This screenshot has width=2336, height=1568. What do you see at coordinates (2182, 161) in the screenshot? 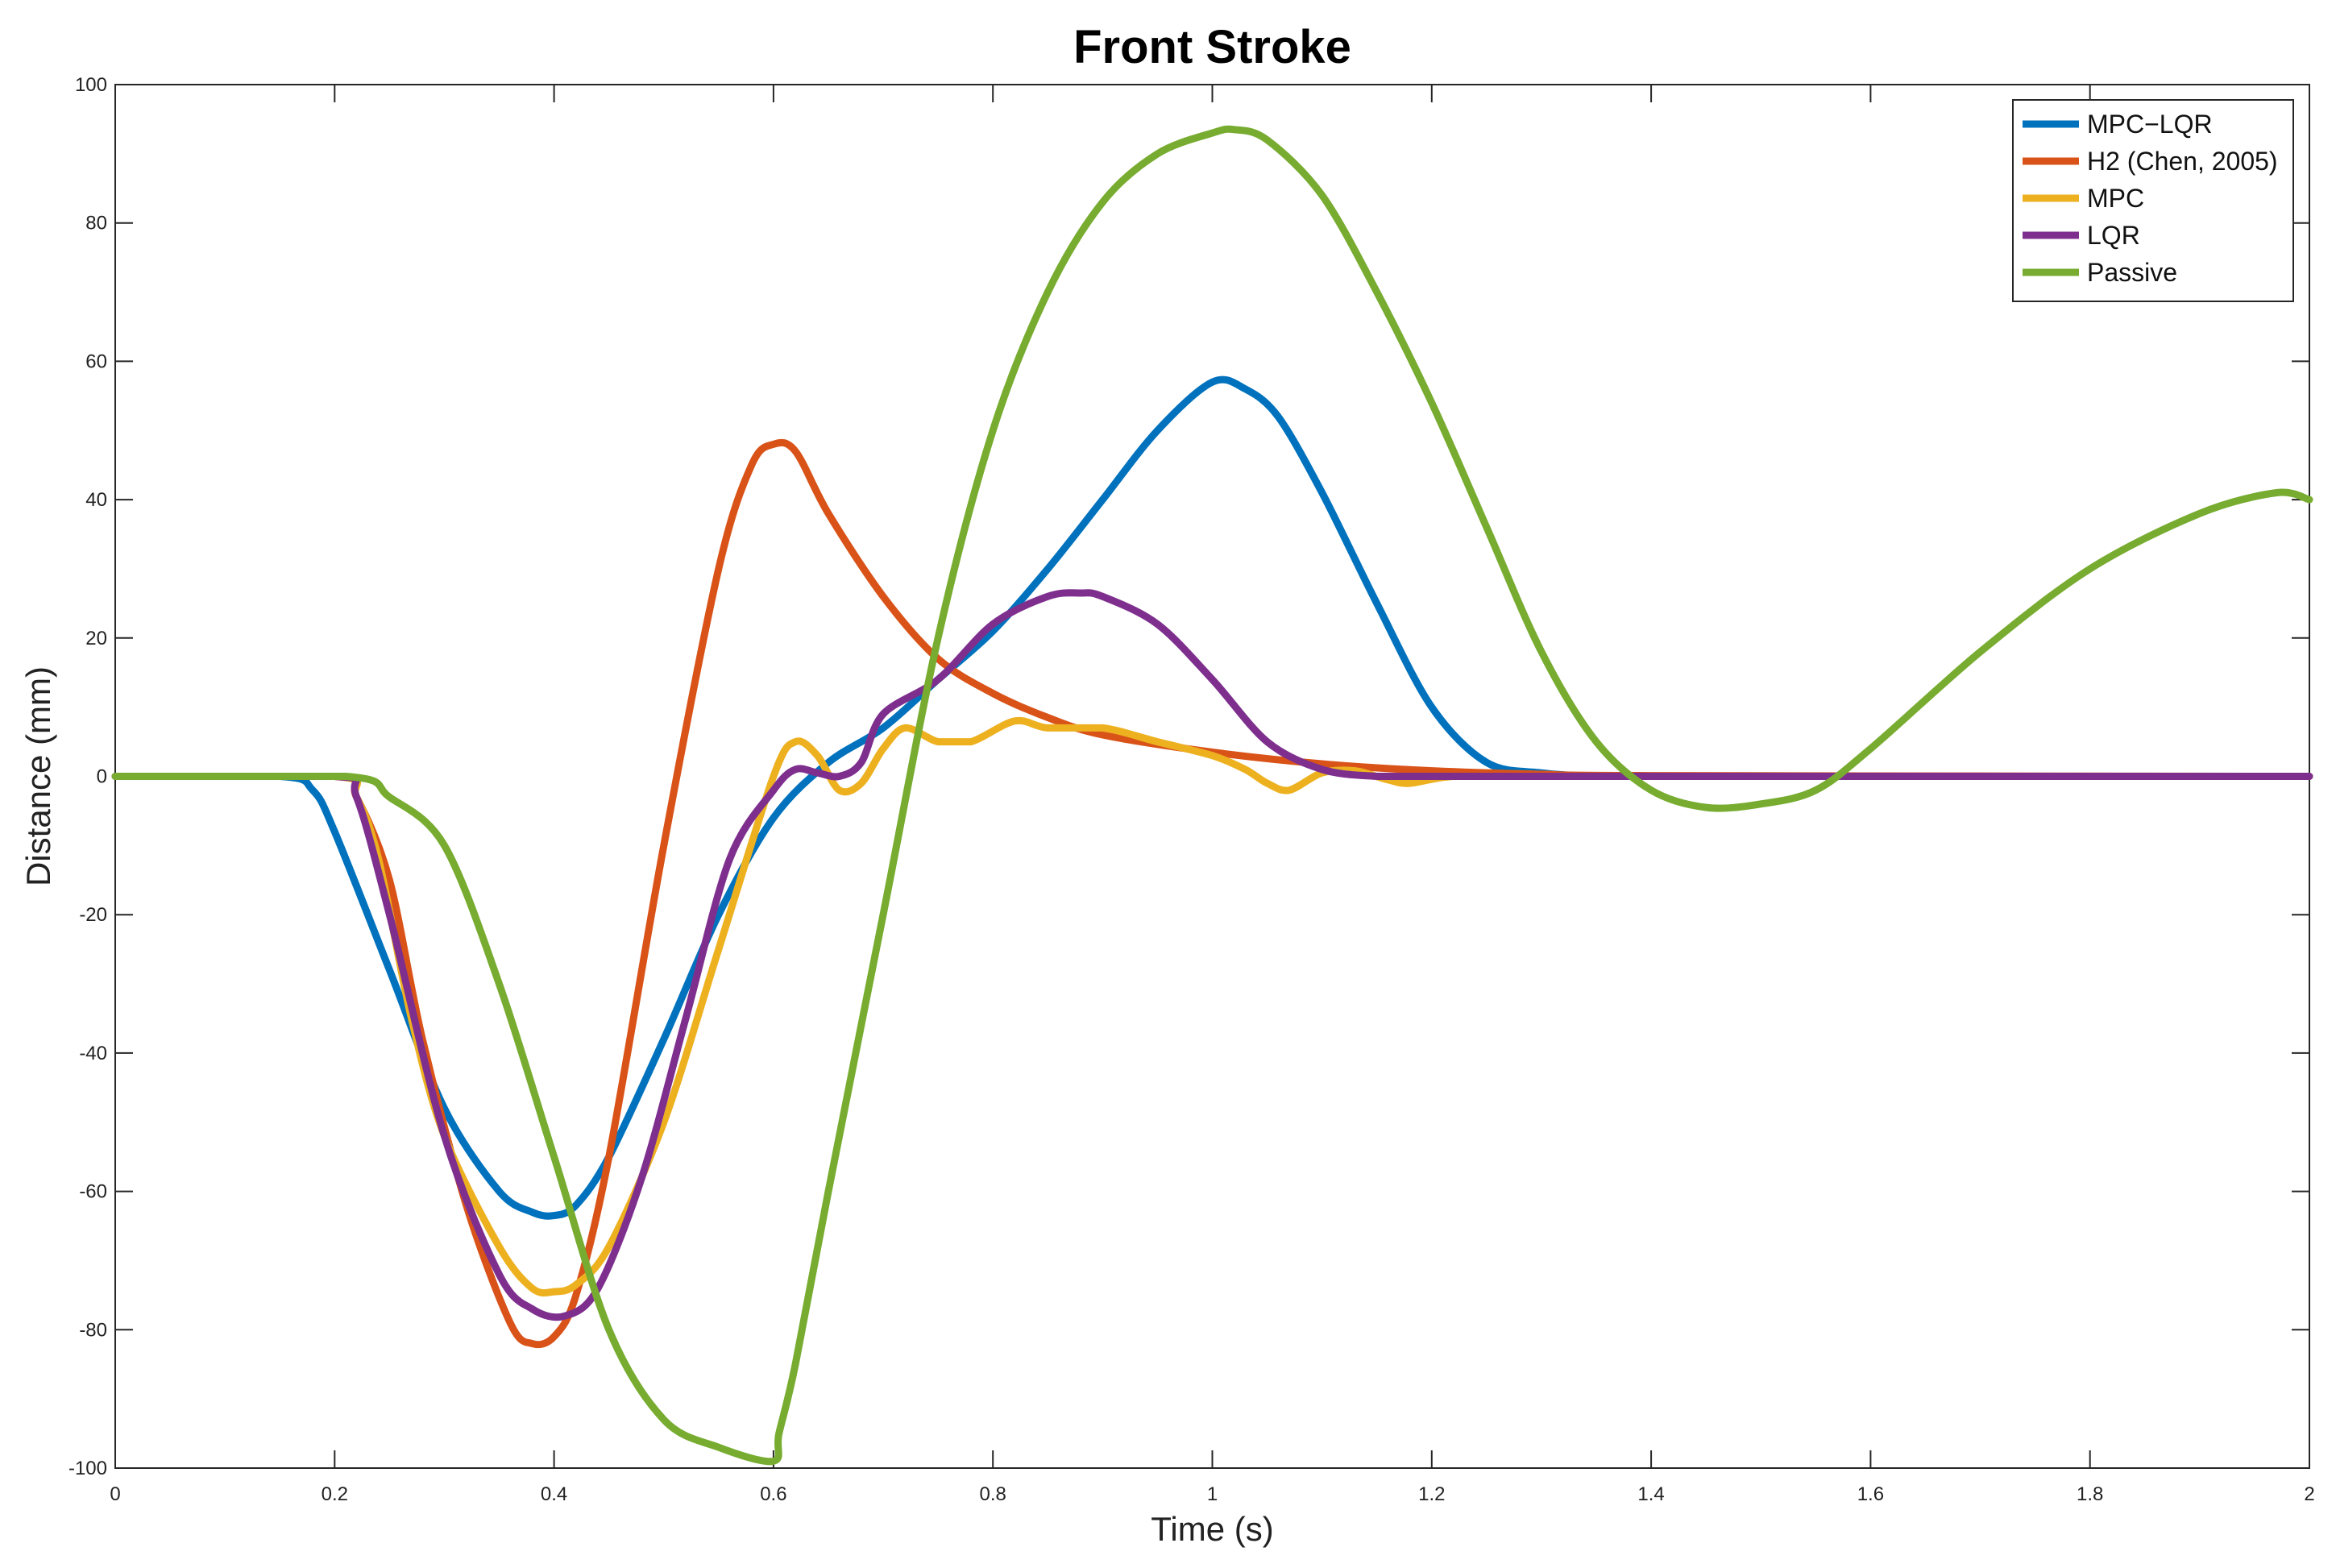
I see `legend-entry-label: H2 (Chen, 2005)` at bounding box center [2182, 161].